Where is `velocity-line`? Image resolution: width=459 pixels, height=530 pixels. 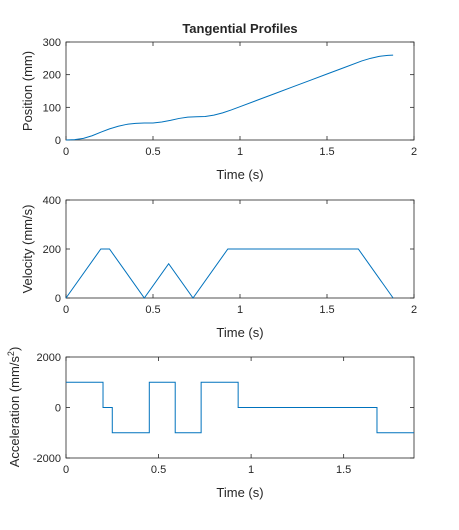
velocity-line is located at coordinates (229, 273).